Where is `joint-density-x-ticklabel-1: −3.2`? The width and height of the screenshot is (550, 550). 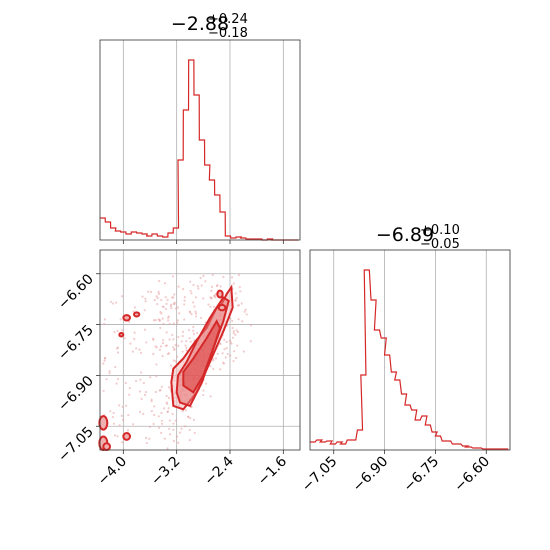 joint-density-x-ticklabel-1: −3.2 is located at coordinates (165, 471).